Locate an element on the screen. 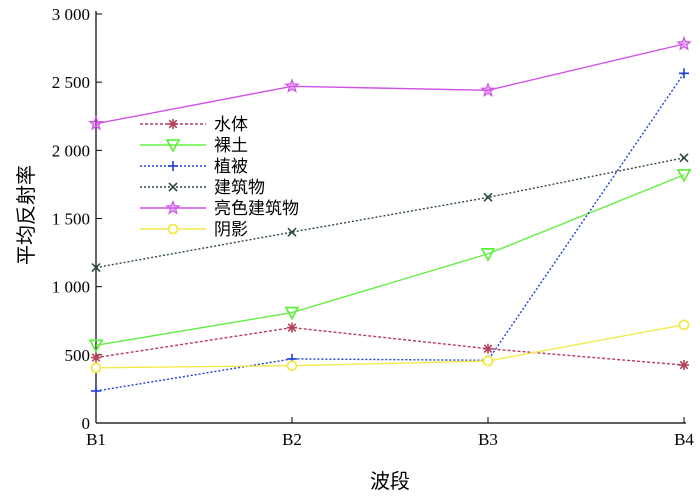 Image resolution: width=700 pixels, height=498 pixels. legend-label: 裸土 is located at coordinates (231, 146).